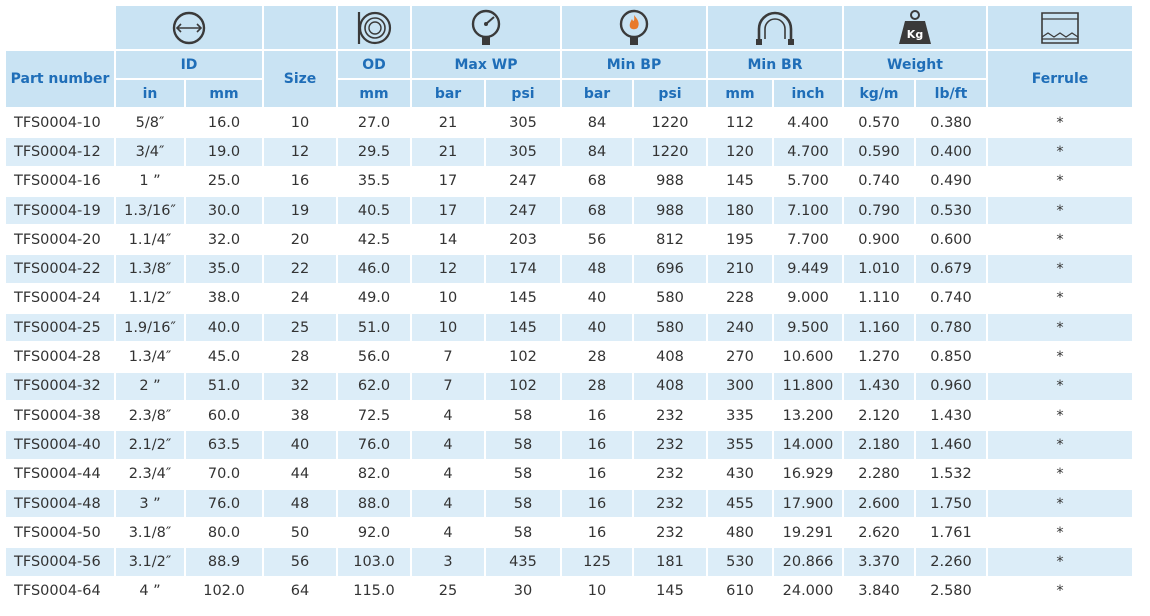  Describe the element at coordinates (879, 591) in the screenshot. I see `cell-weight-kgm: 3.840` at that location.